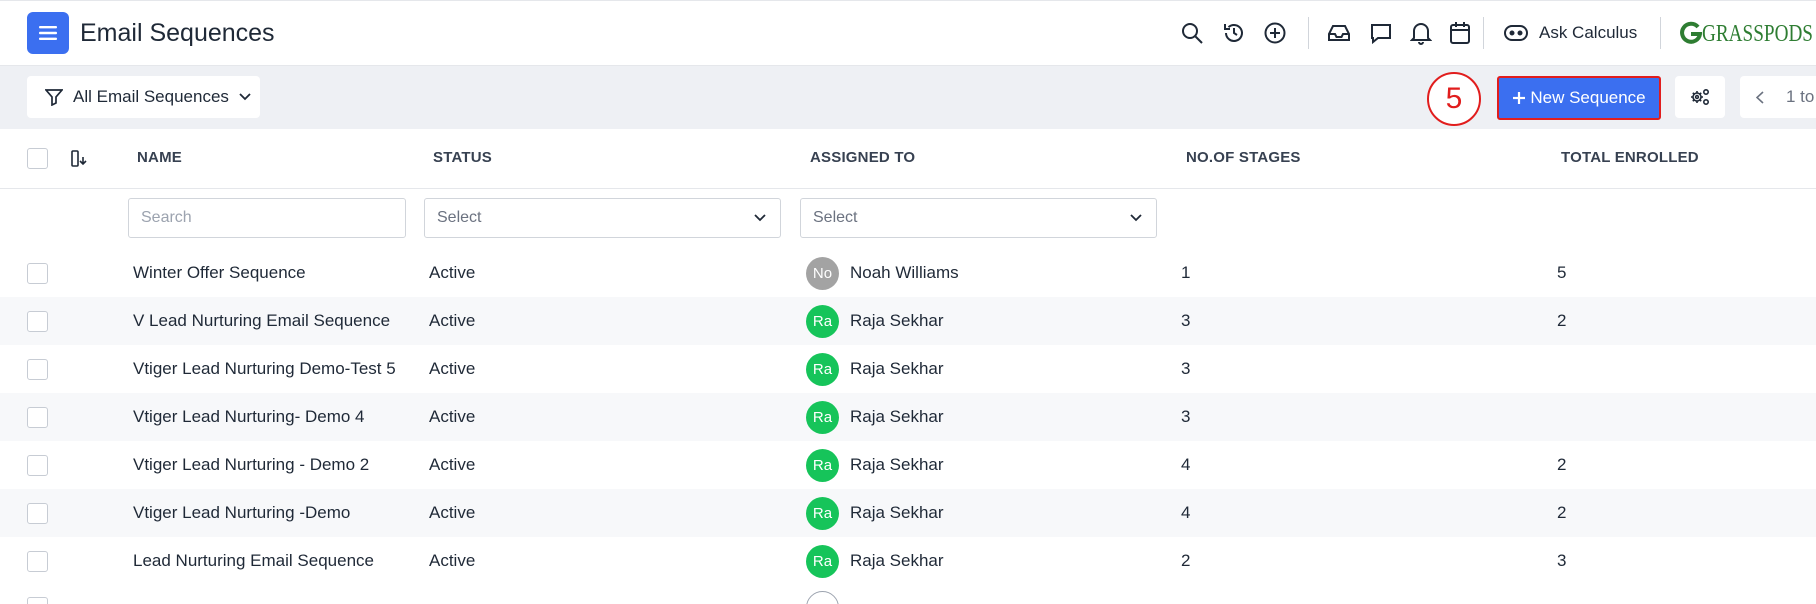  What do you see at coordinates (1421, 33) in the screenshot?
I see `bell-icon` at bounding box center [1421, 33].